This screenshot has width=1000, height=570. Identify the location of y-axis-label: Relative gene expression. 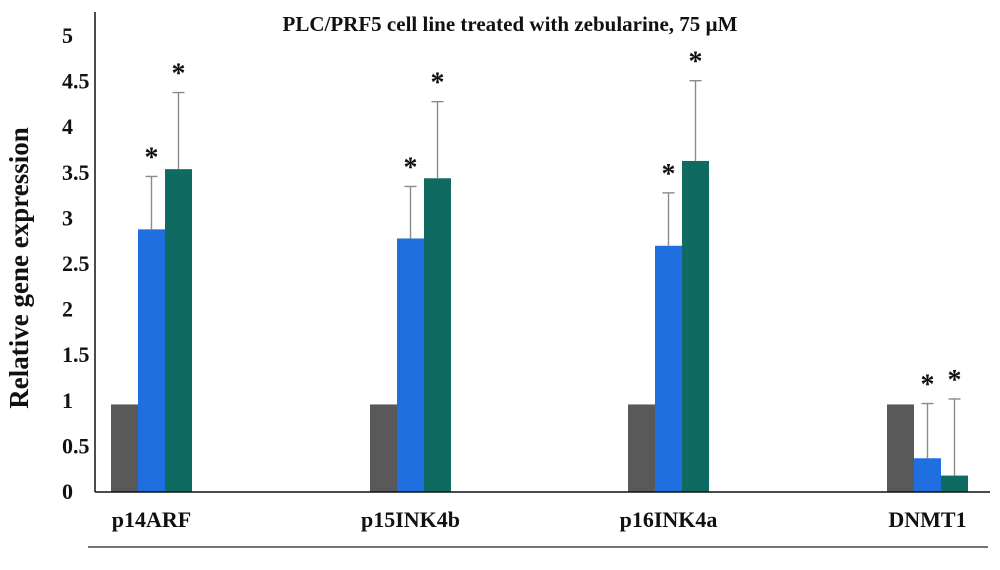
(19, 267).